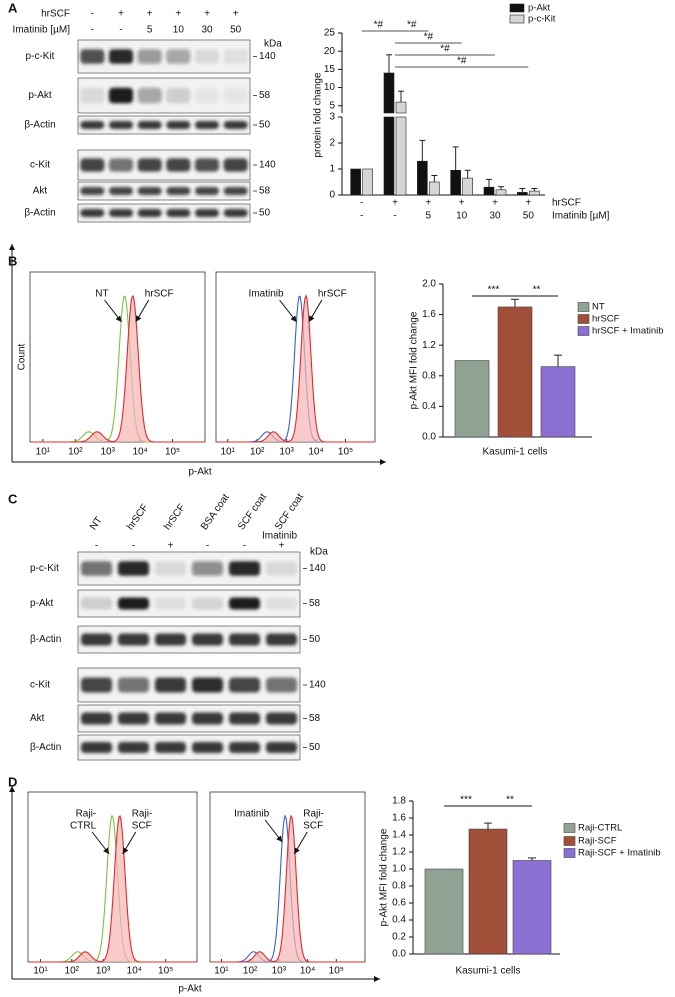 Image resolution: width=675 pixels, height=997 pixels. What do you see at coordinates (86, 814) in the screenshot?
I see `curve-label: Raji-` at bounding box center [86, 814].